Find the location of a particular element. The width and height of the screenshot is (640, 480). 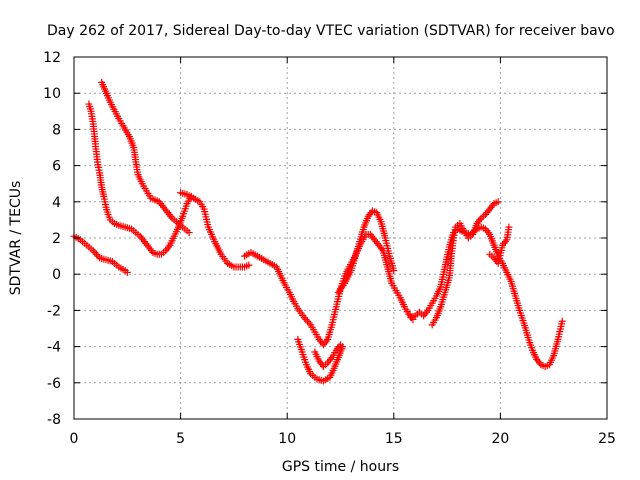

series-track-a is located at coordinates (100, 254).